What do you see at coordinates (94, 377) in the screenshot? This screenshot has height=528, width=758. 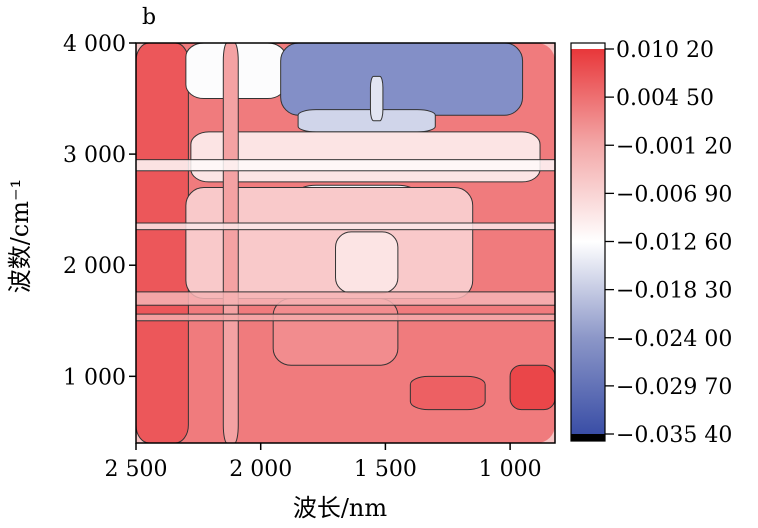 I see `y-tick-label: 1 000` at bounding box center [94, 377].